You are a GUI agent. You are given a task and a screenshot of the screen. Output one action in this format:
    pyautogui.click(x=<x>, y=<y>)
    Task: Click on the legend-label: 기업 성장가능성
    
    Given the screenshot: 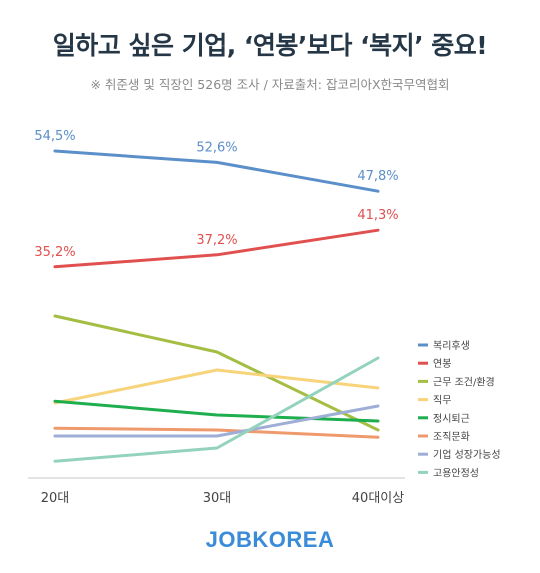 What is the action you would take?
    pyautogui.click(x=467, y=454)
    